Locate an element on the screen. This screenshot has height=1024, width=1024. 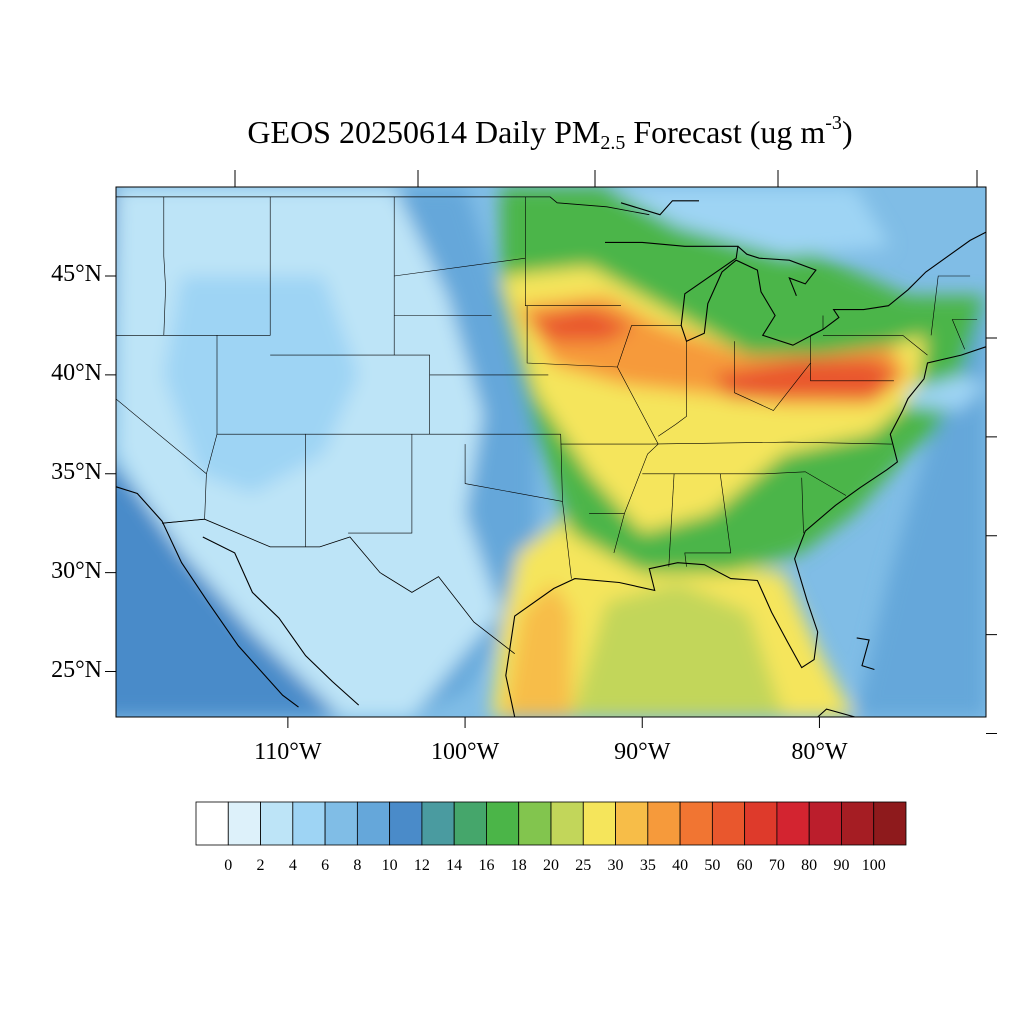
pm25-region-pacific-ocean is located at coordinates (246, 452).